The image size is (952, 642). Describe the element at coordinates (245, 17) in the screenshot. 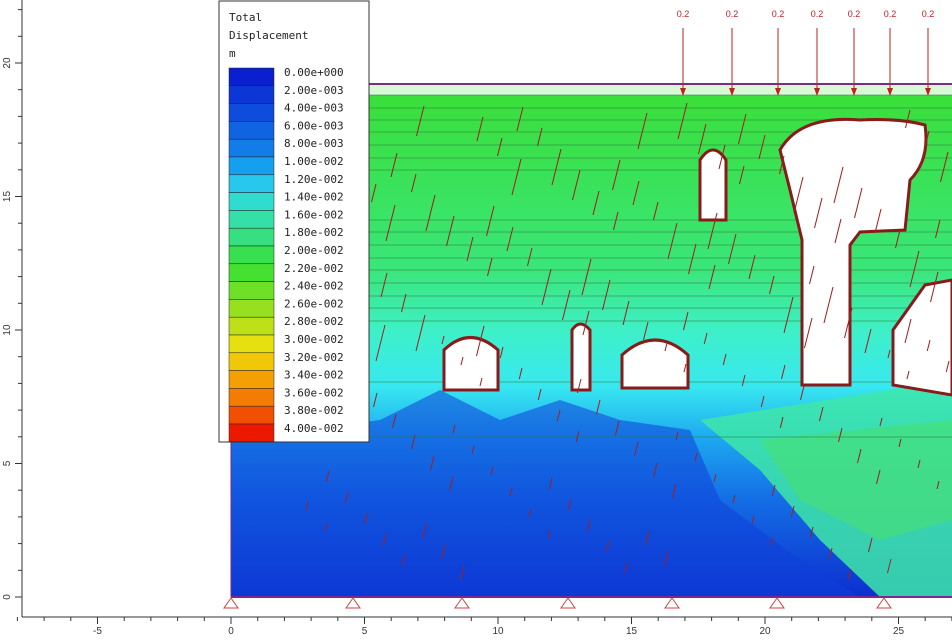

I see `legend-title: Total` at that location.